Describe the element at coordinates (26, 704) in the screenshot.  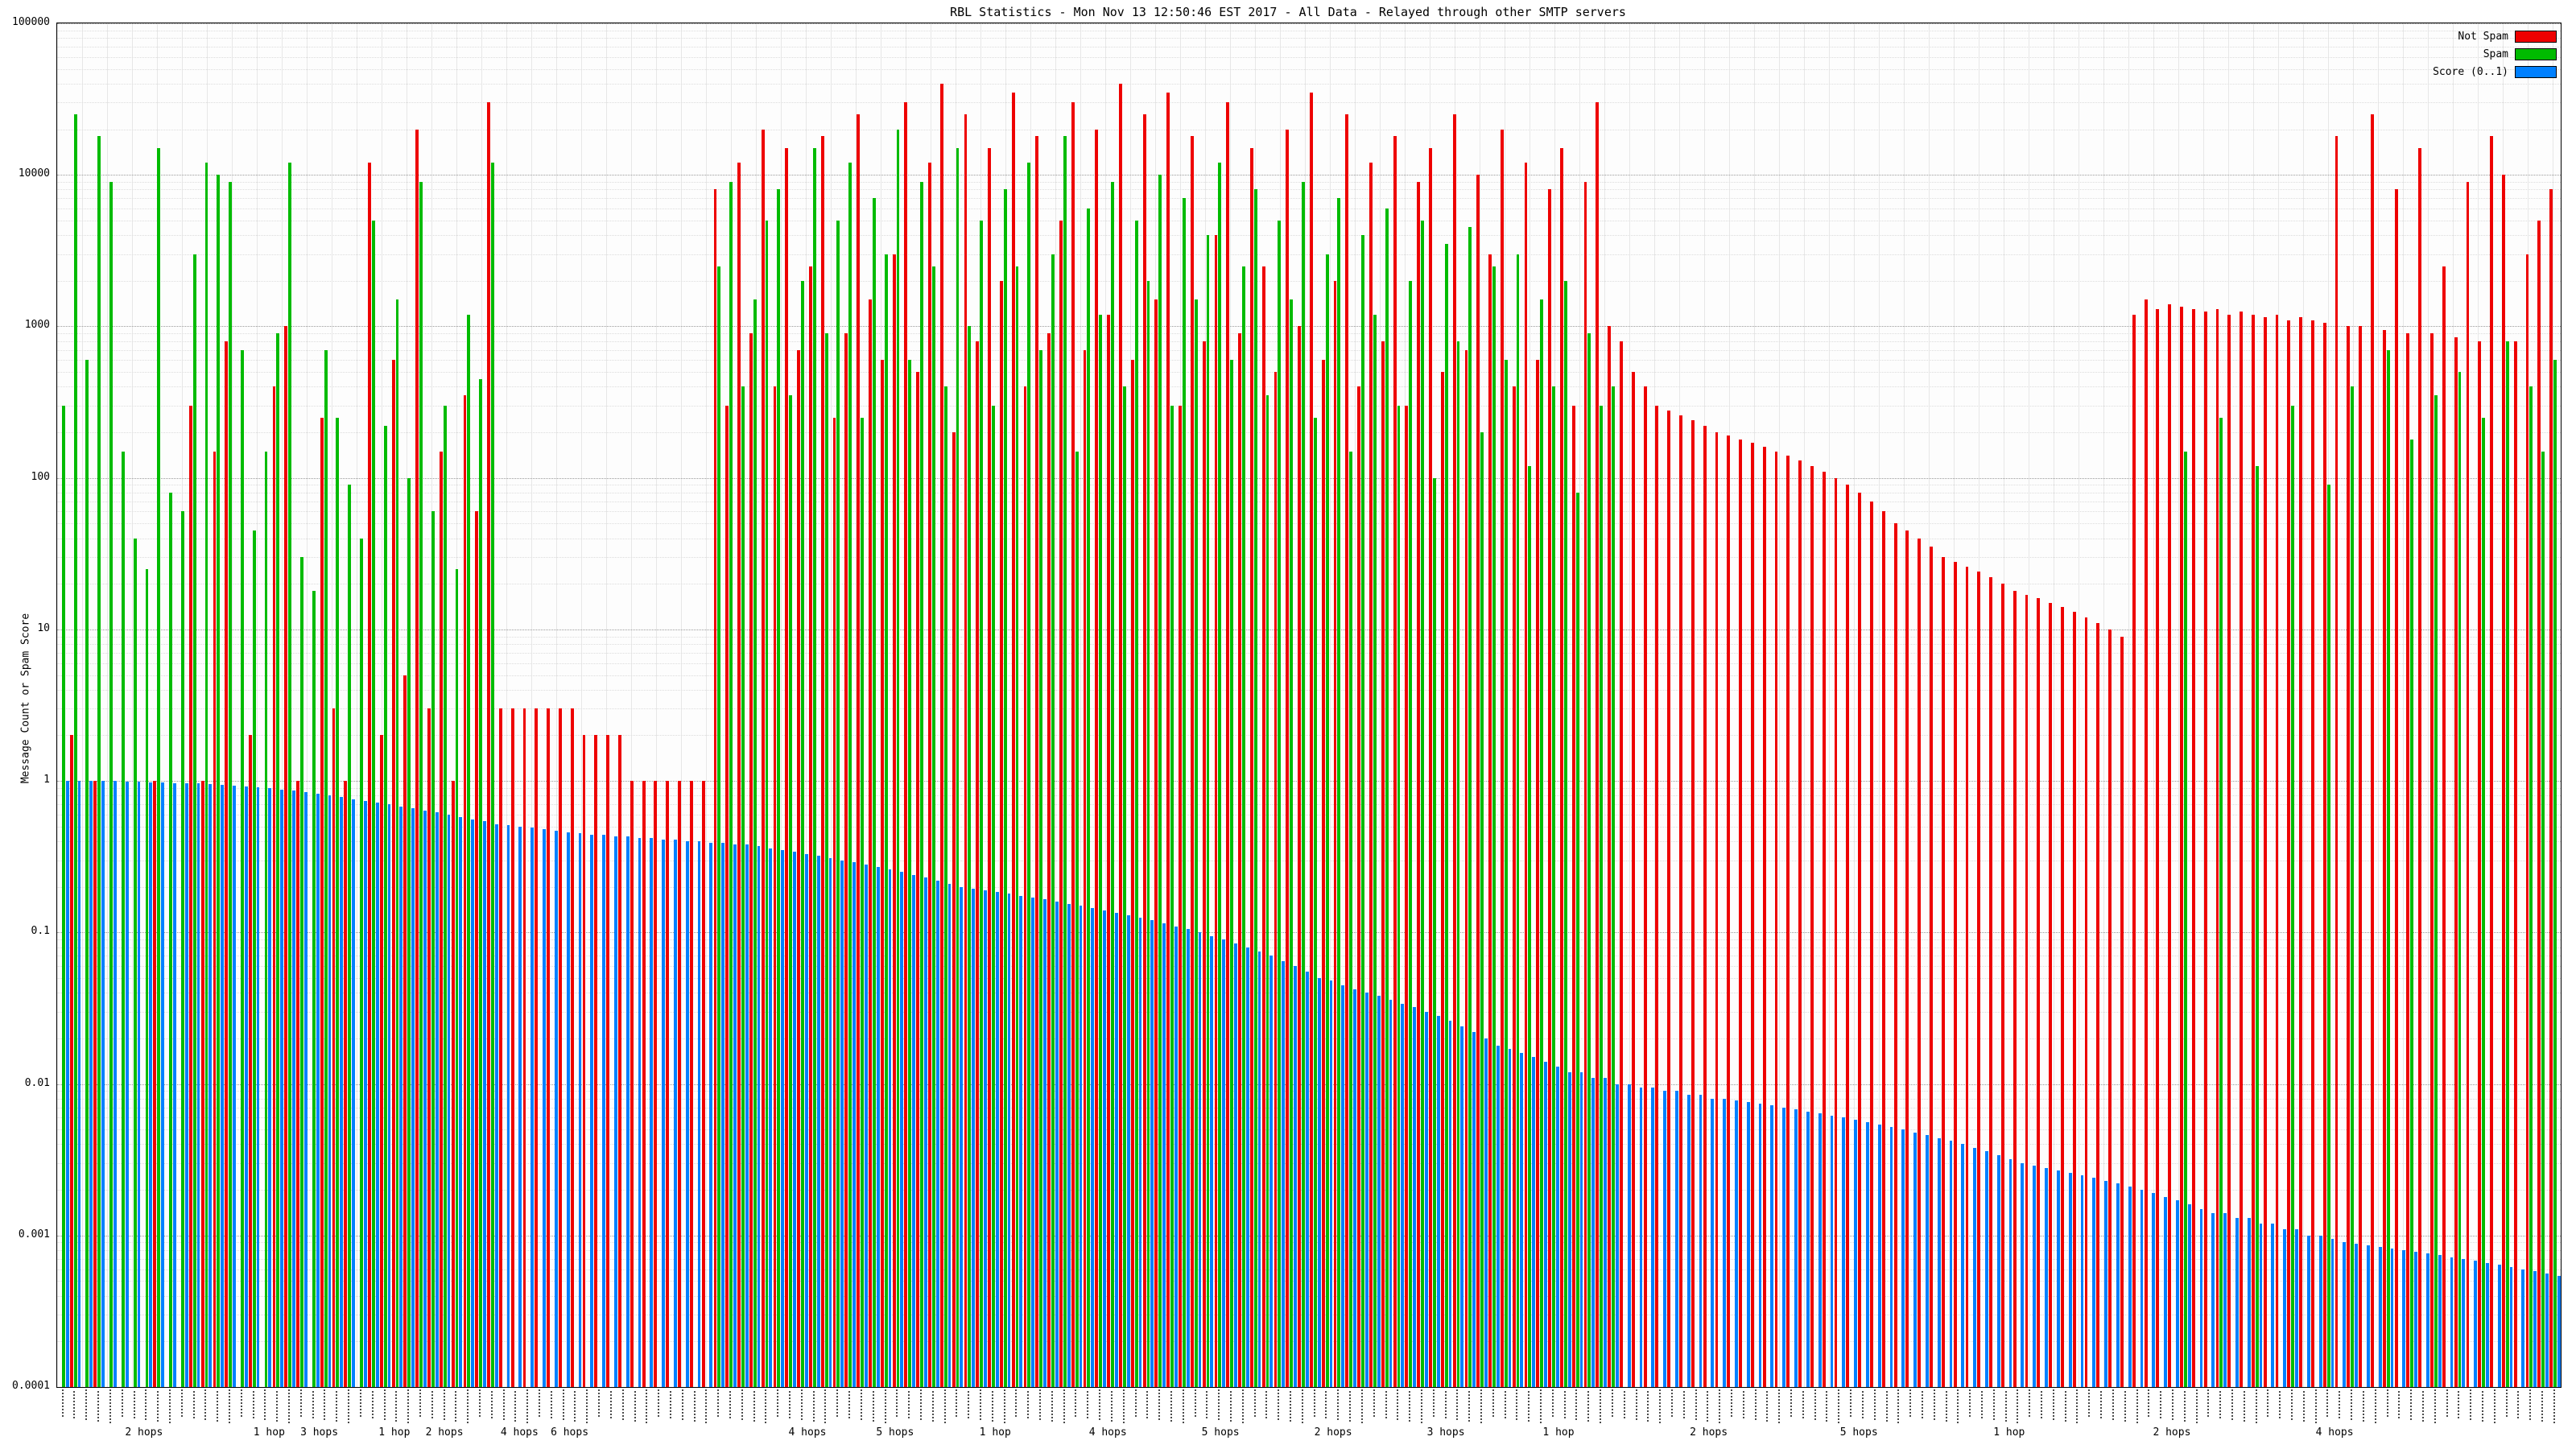
I see `y-axis-ticks: 100000 10000 1000 100 10 1 0.1 0.01 0.001 0.0001` at that location.